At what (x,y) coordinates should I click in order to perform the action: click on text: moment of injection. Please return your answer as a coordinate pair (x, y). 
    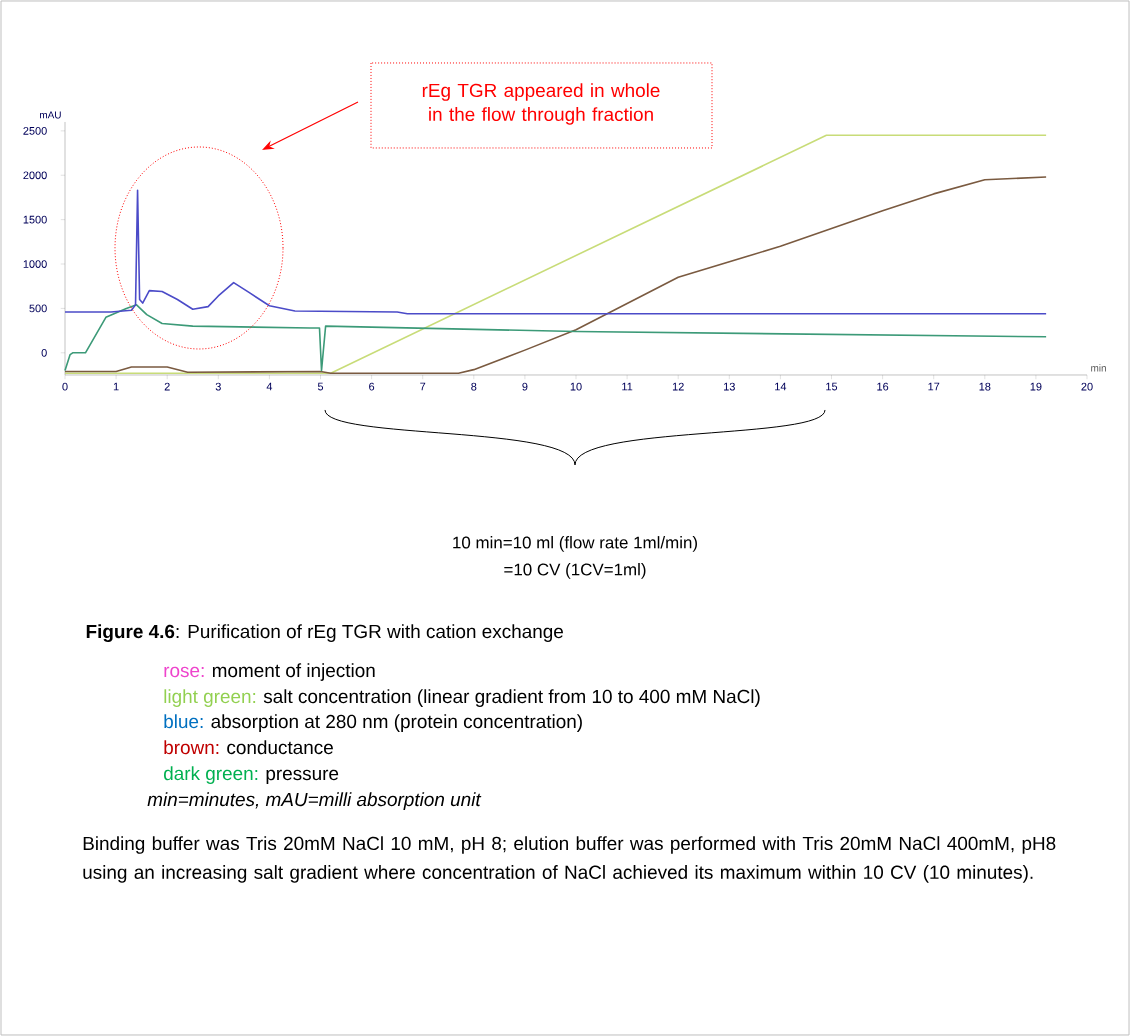
    Looking at the image, I should click on (293, 672).